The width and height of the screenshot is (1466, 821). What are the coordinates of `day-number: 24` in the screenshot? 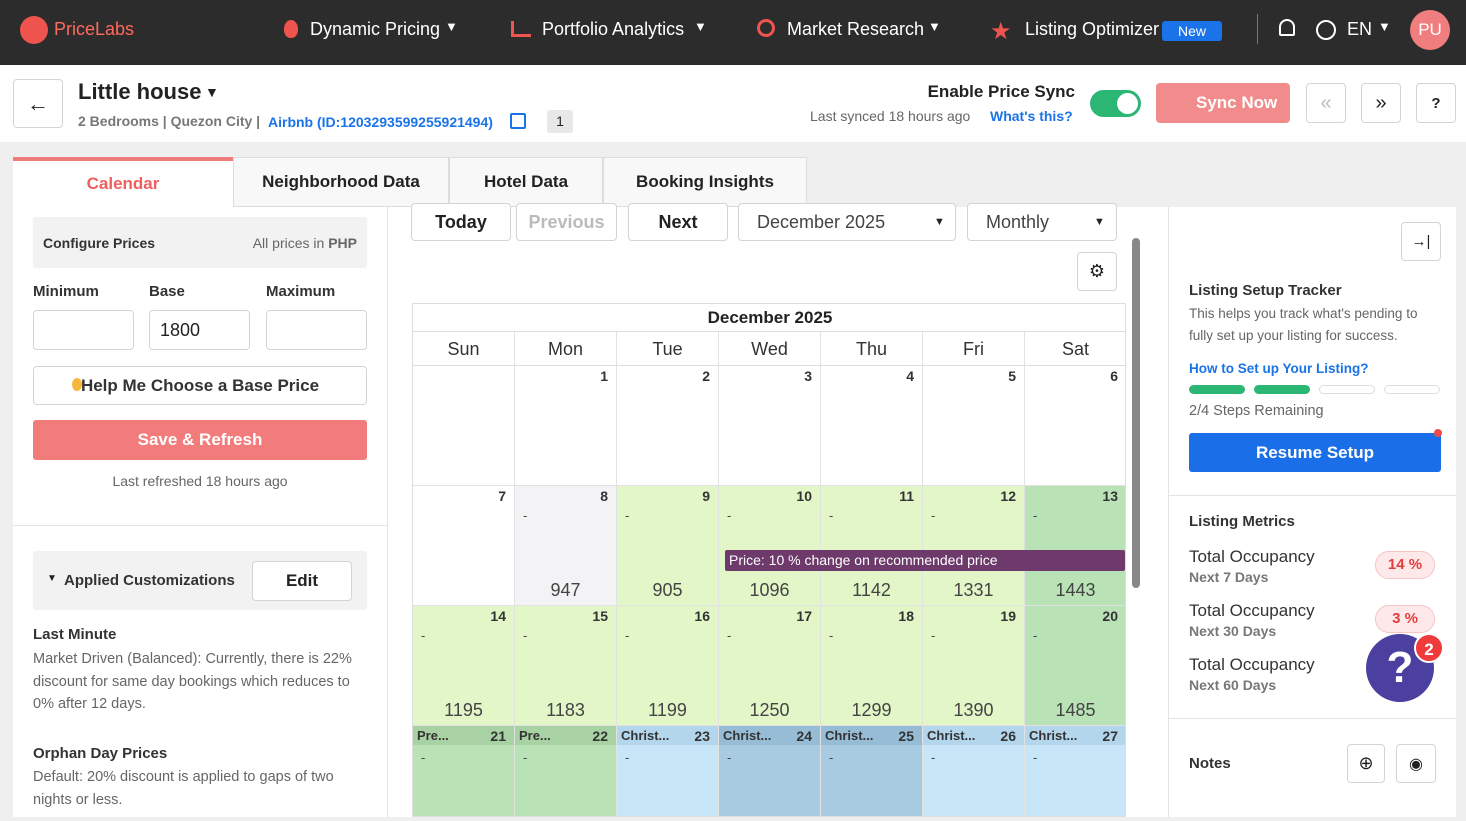 It's located at (804, 736).